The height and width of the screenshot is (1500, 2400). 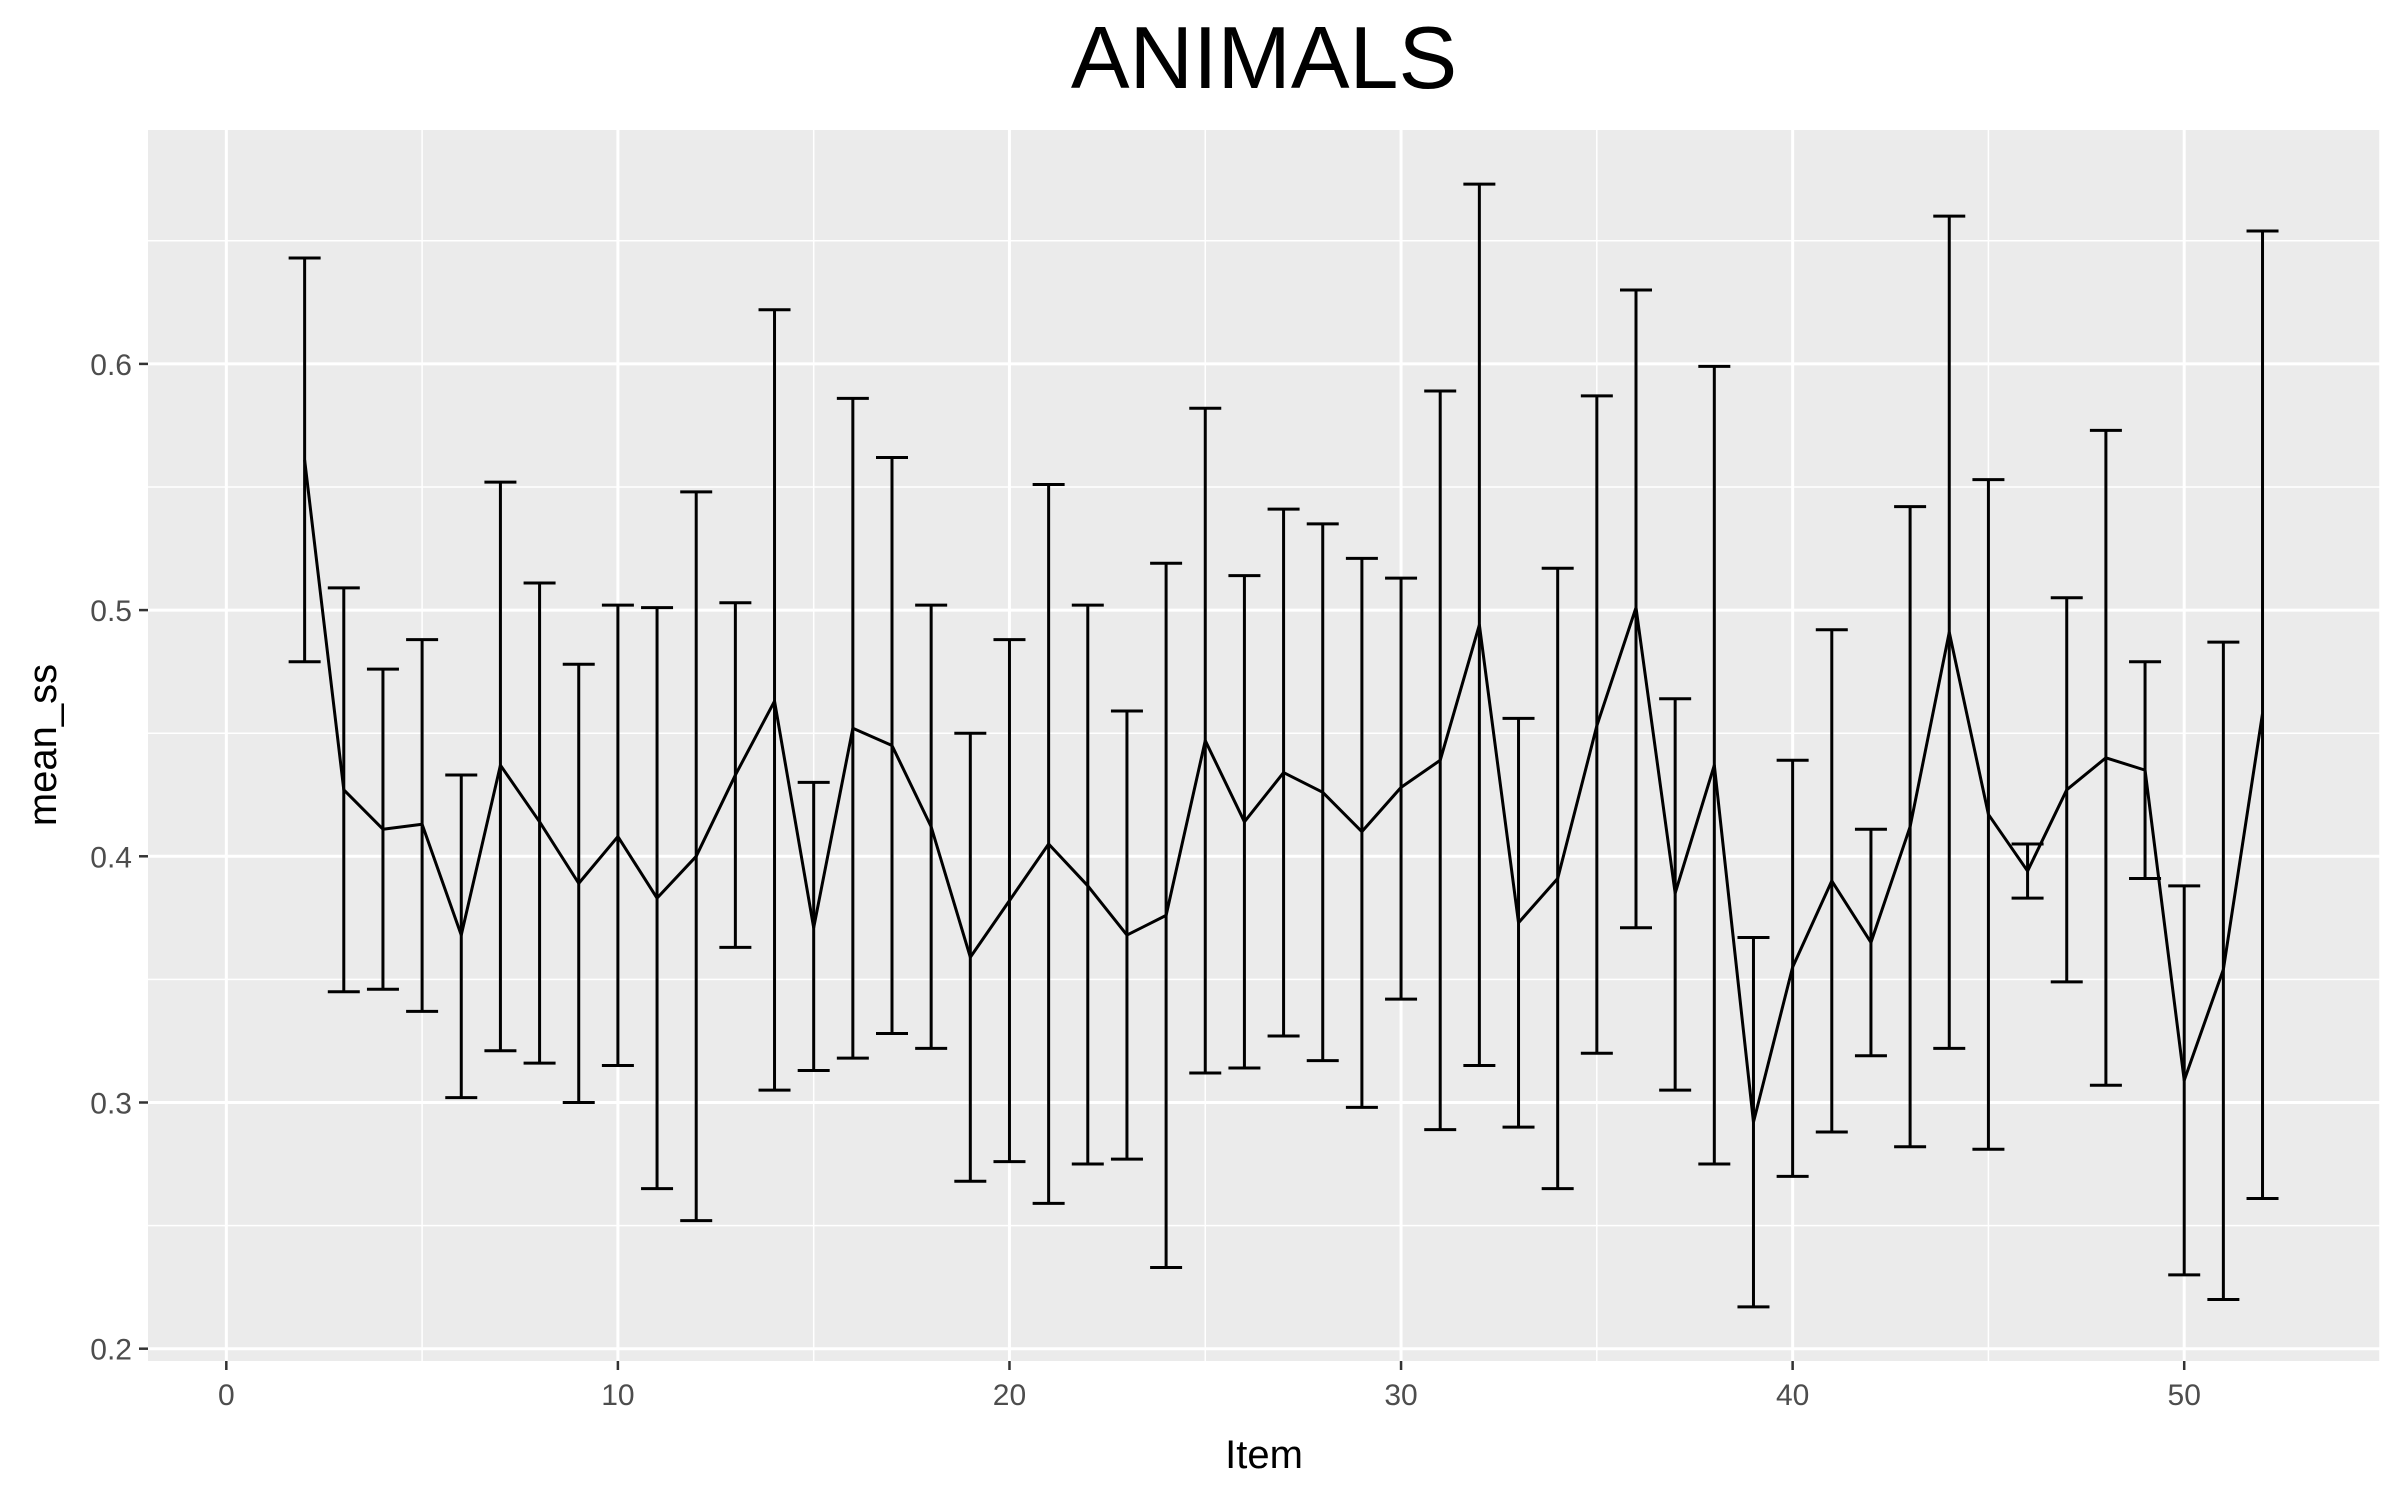 What do you see at coordinates (111, 857) in the screenshot?
I see `y-tick-label: 0.4` at bounding box center [111, 857].